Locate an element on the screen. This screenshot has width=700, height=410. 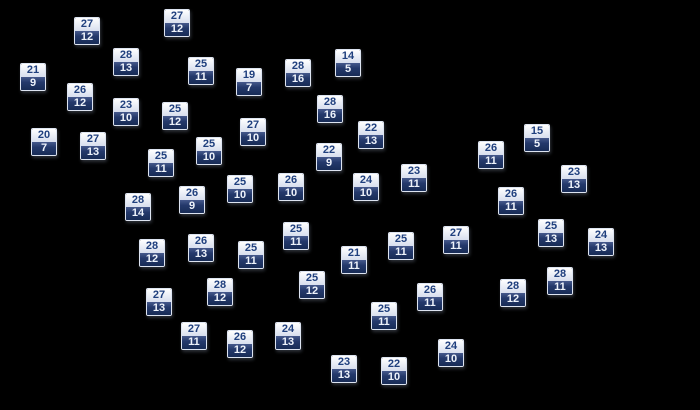
low-temperature-value: 9 is located at coordinates (192, 206).